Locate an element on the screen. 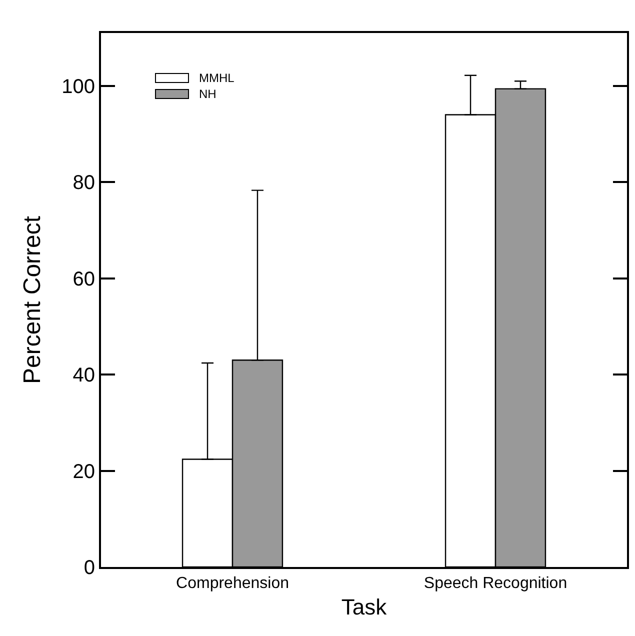 Image resolution: width=635 pixels, height=636 pixels. legend-label: NH is located at coordinates (207, 94).